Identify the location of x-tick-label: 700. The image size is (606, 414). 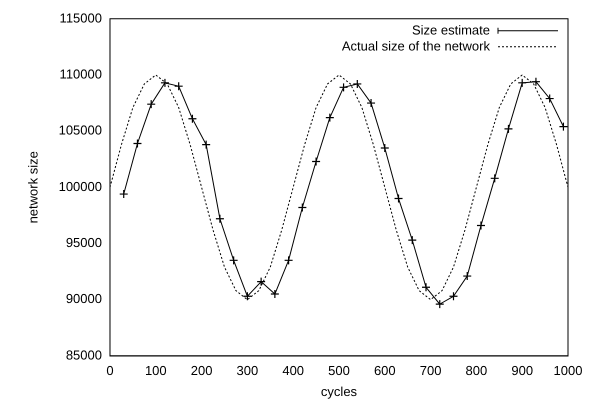
(431, 370).